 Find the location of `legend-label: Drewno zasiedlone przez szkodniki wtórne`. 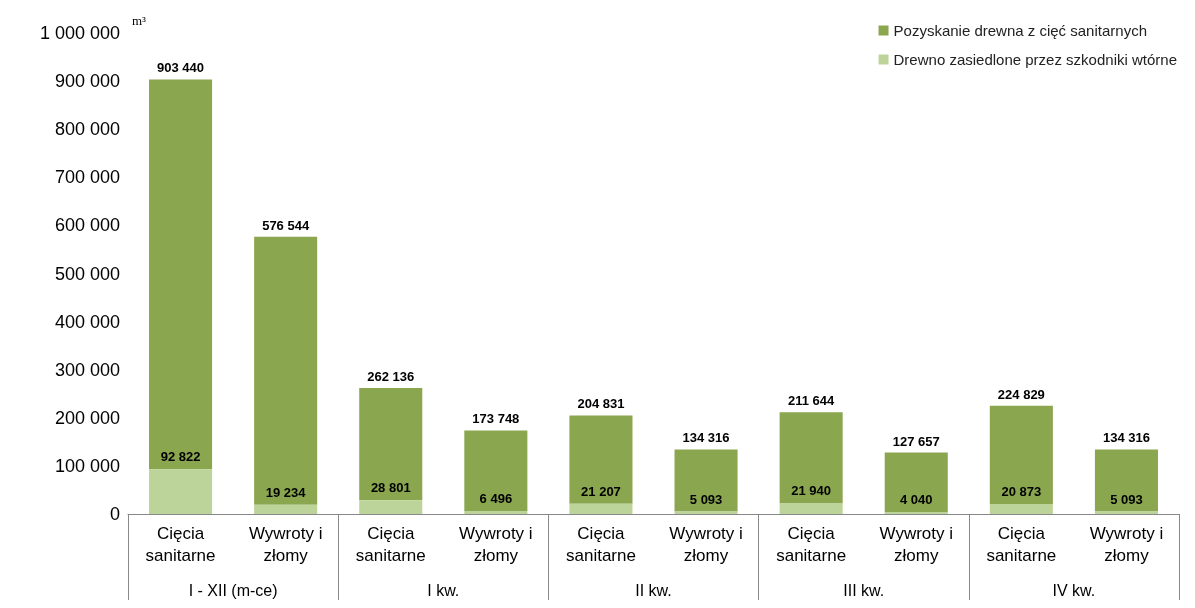

legend-label: Drewno zasiedlone przez szkodniki wtórne is located at coordinates (1035, 59).